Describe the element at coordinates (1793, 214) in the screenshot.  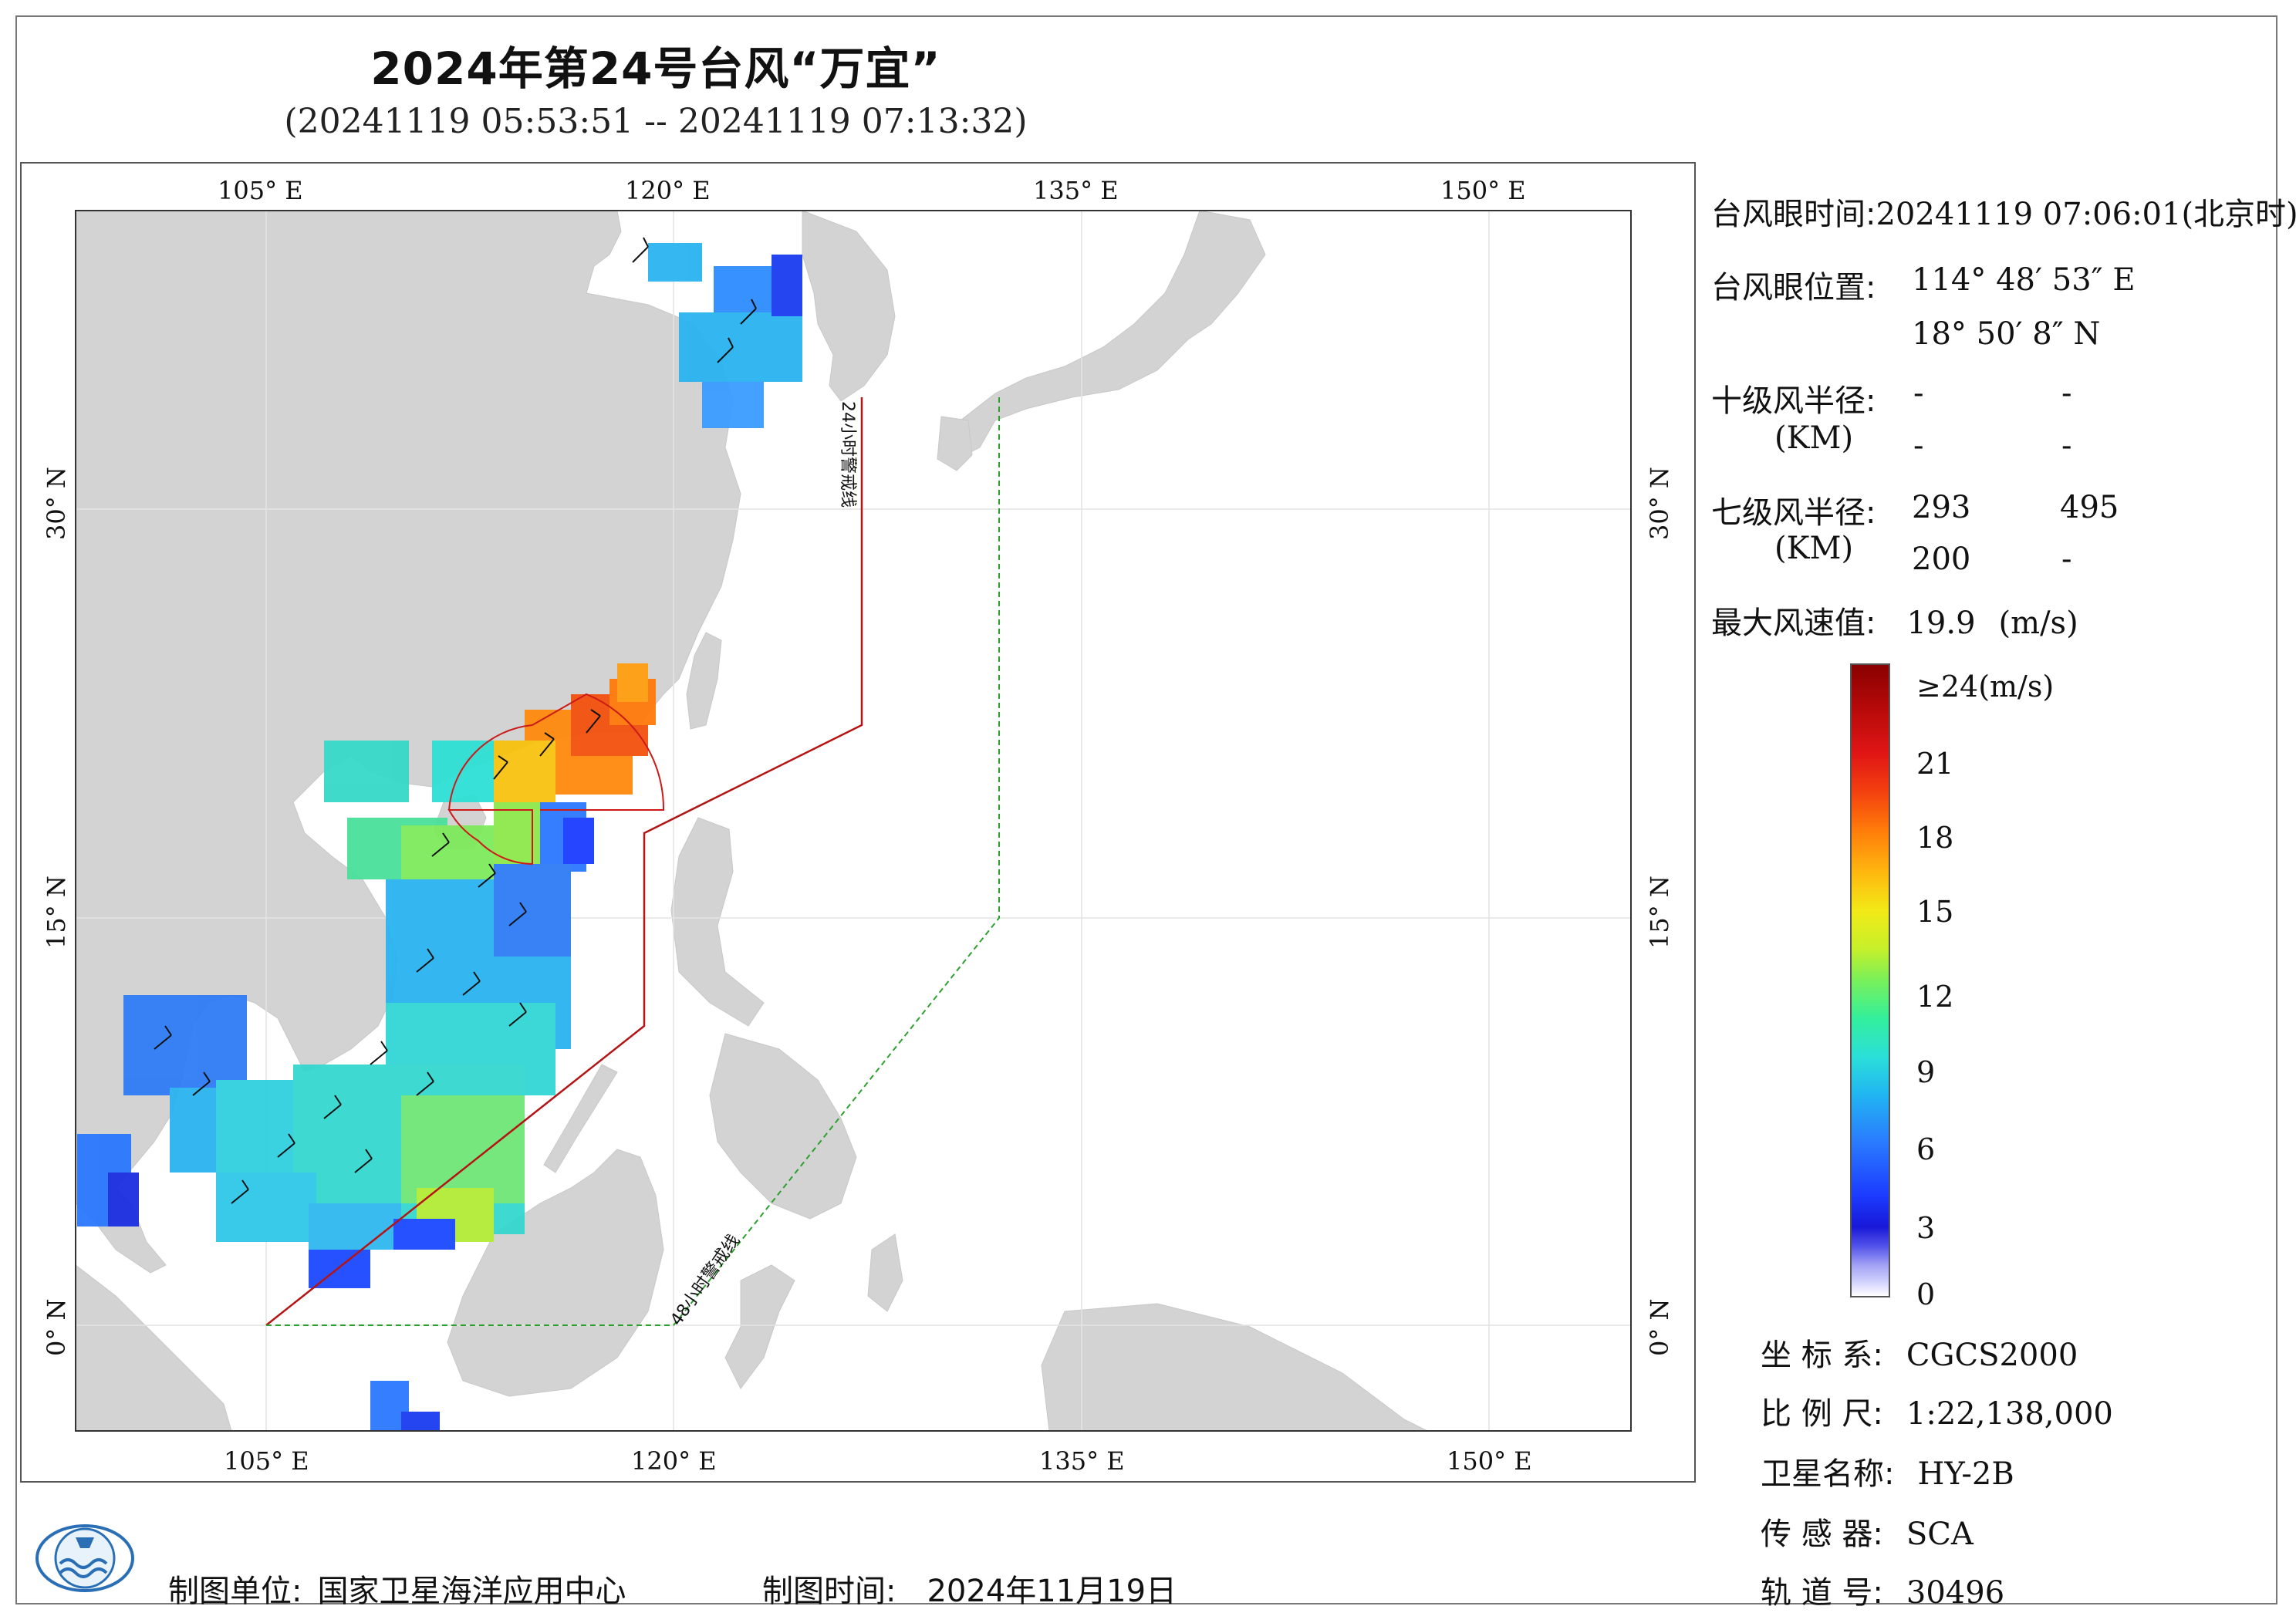
I see `eye-time-label: 台风眼时间:` at that location.